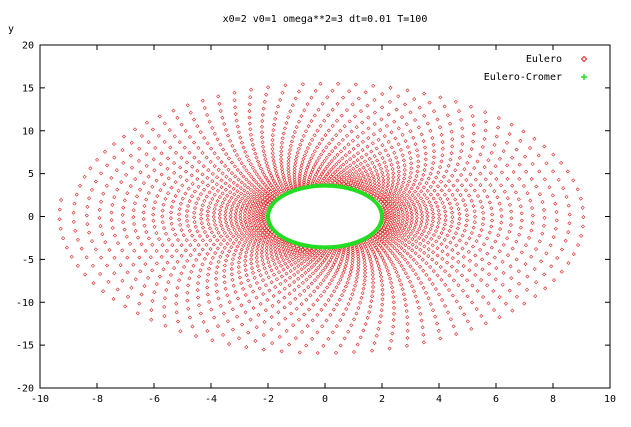 The width and height of the screenshot is (631, 427). What do you see at coordinates (28, 260) in the screenshot?
I see `y-tick-label: -5` at bounding box center [28, 260].